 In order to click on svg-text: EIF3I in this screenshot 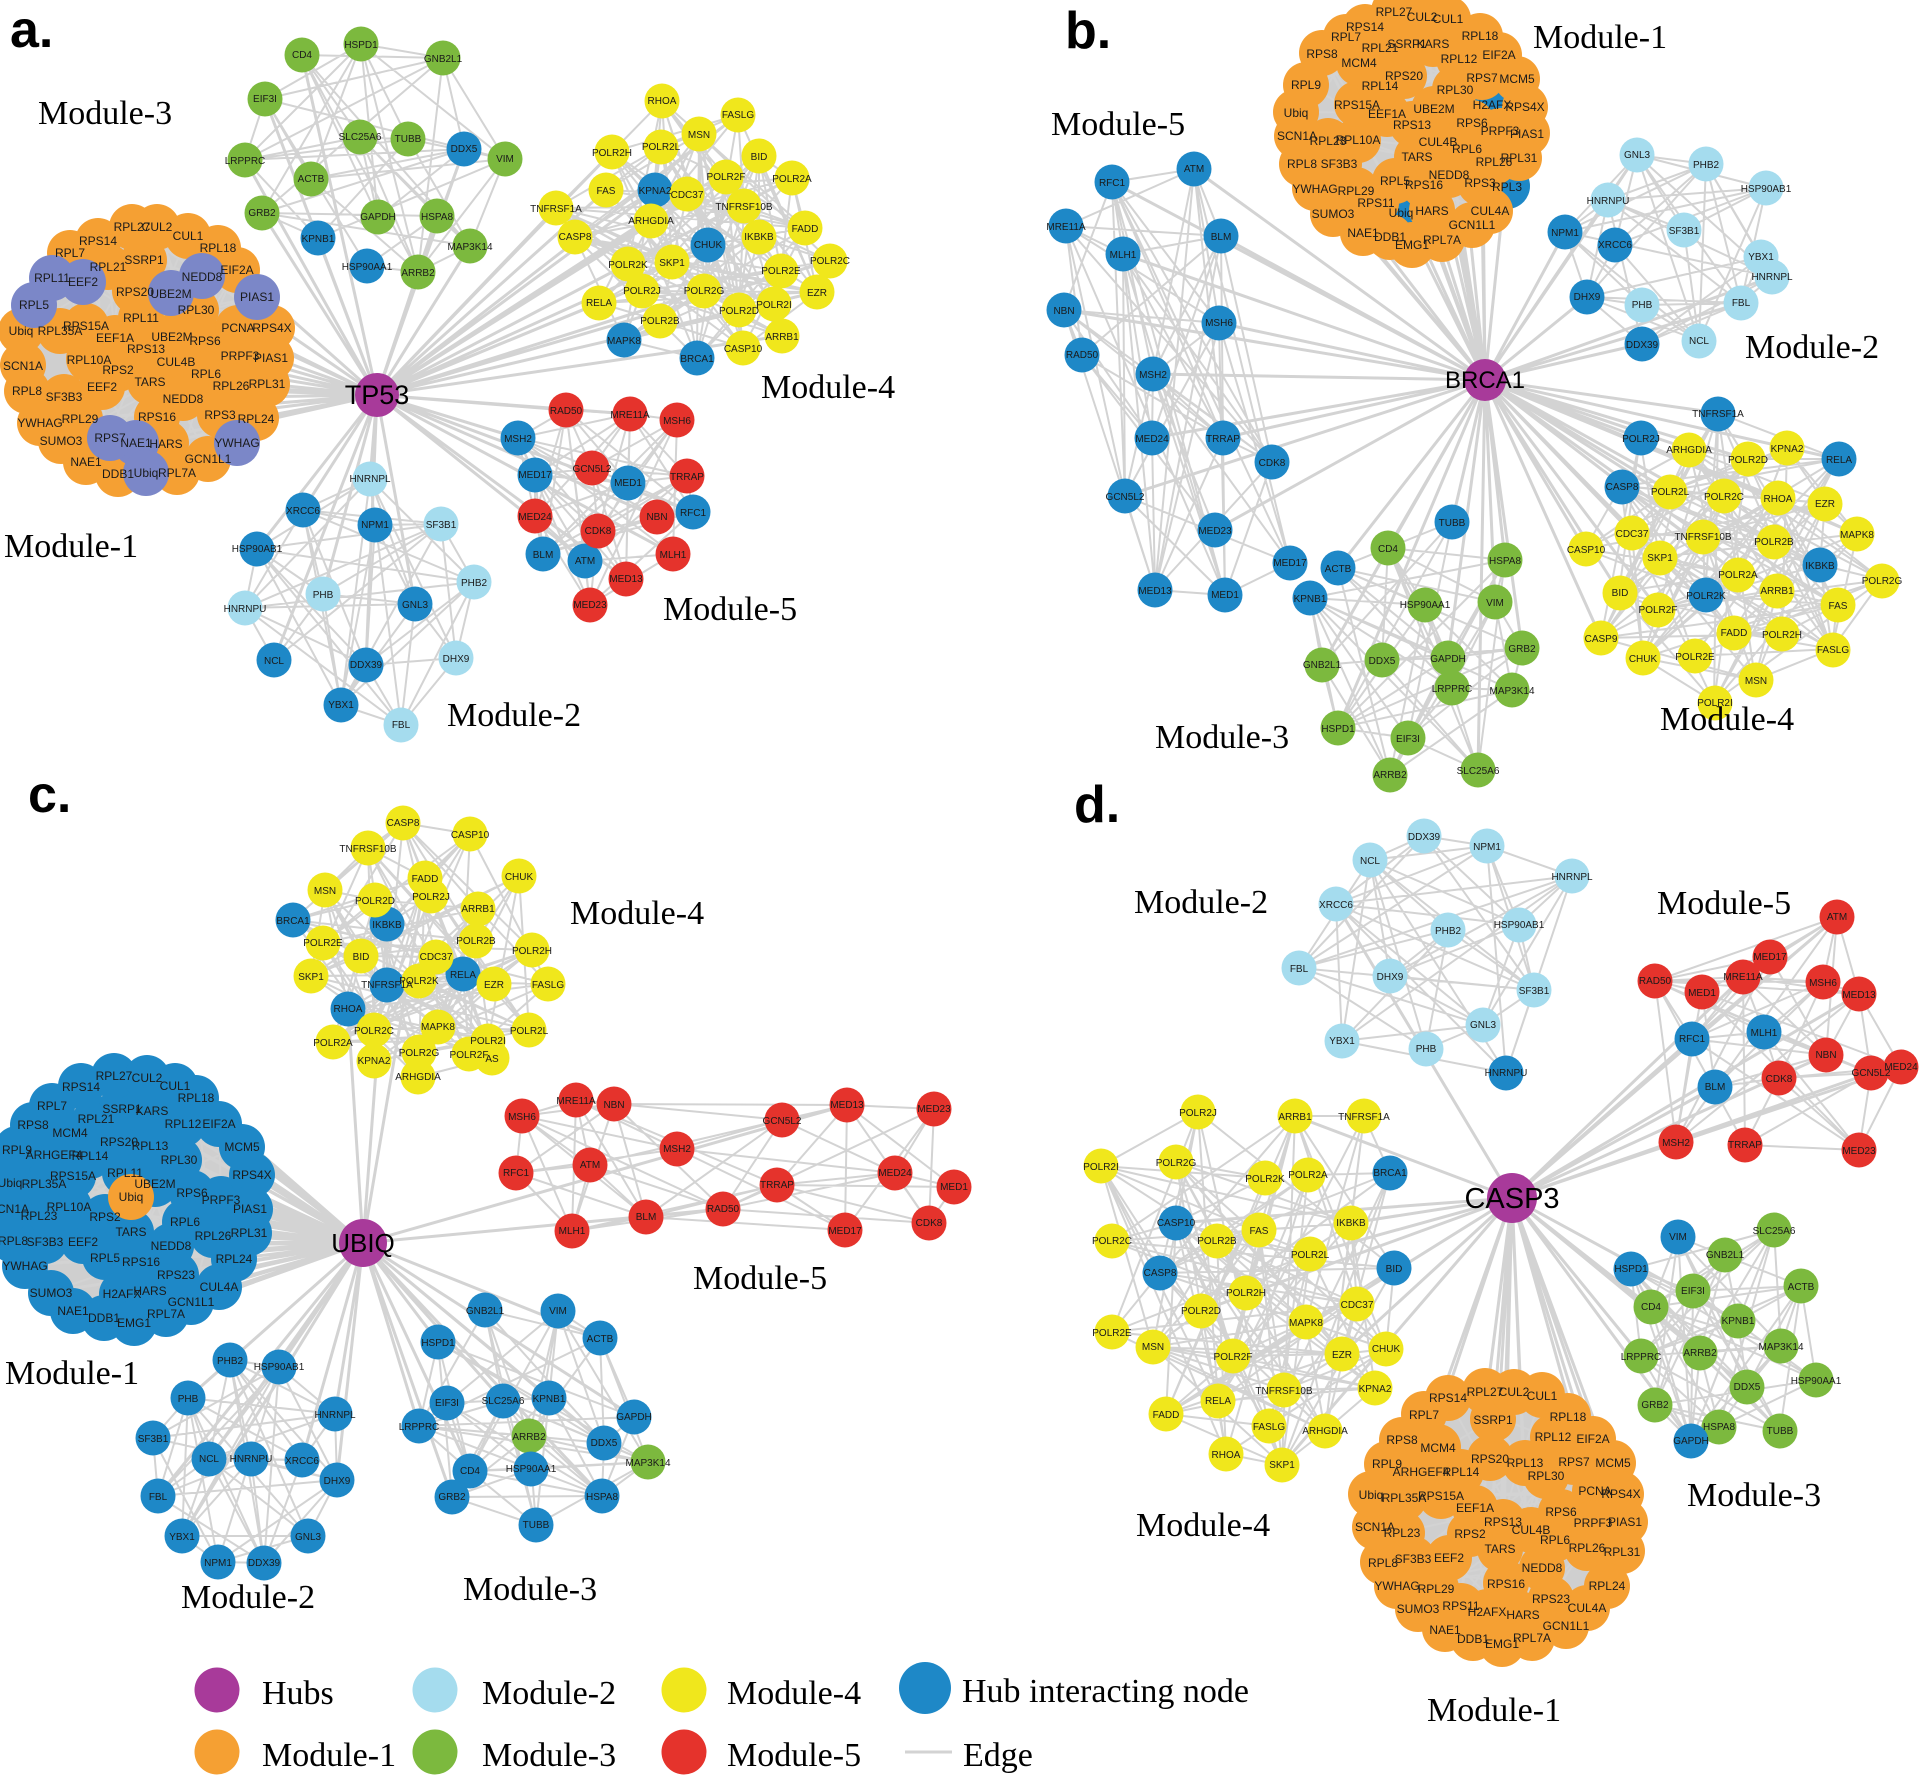, I will do `click(265, 99)`.